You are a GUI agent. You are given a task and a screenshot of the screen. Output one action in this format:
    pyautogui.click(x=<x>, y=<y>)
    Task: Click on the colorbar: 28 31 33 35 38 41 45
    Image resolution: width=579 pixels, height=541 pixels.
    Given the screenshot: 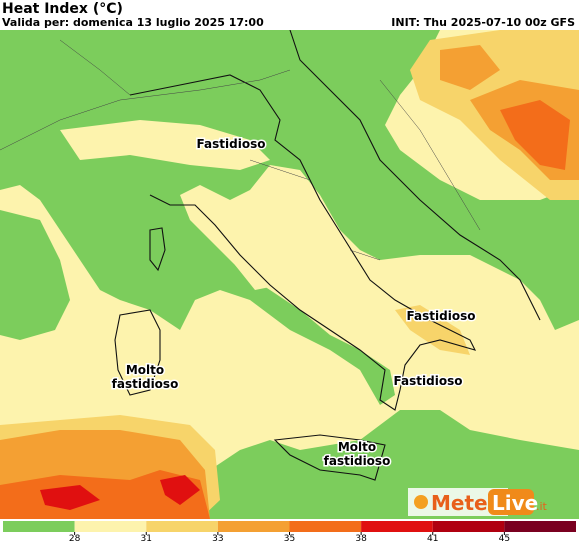 What is the action you would take?
    pyautogui.click(x=289, y=531)
    